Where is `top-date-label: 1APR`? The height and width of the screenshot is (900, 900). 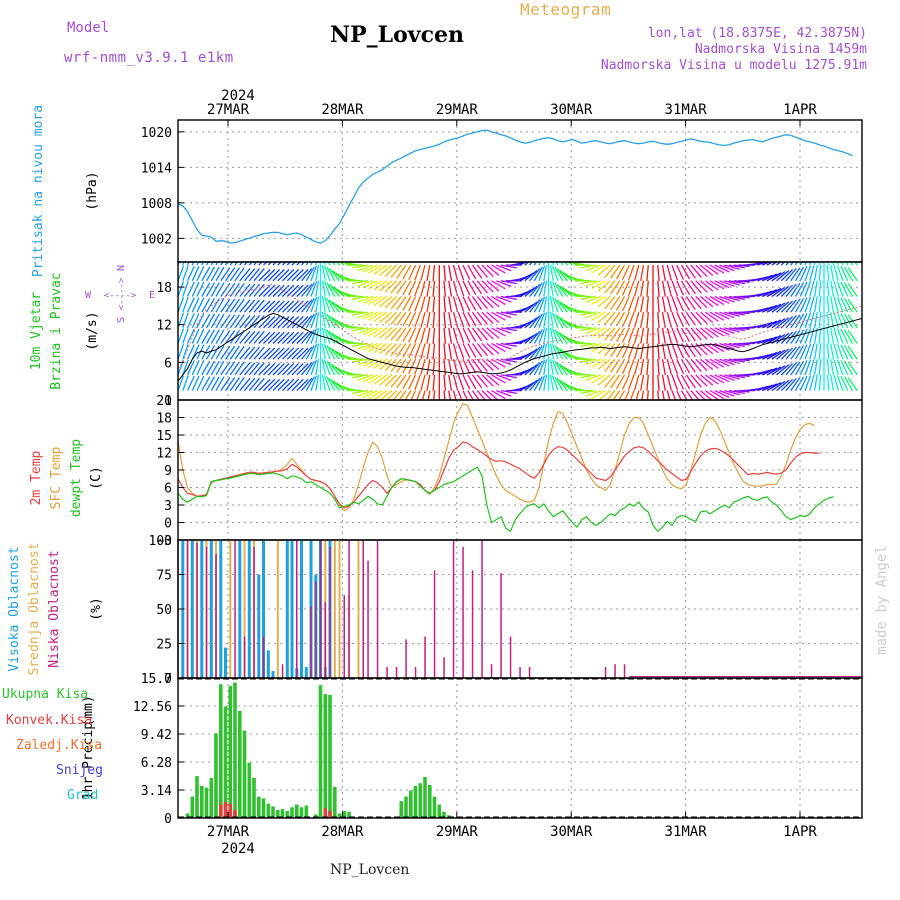
top-date-label: 1APR is located at coordinates (800, 110).